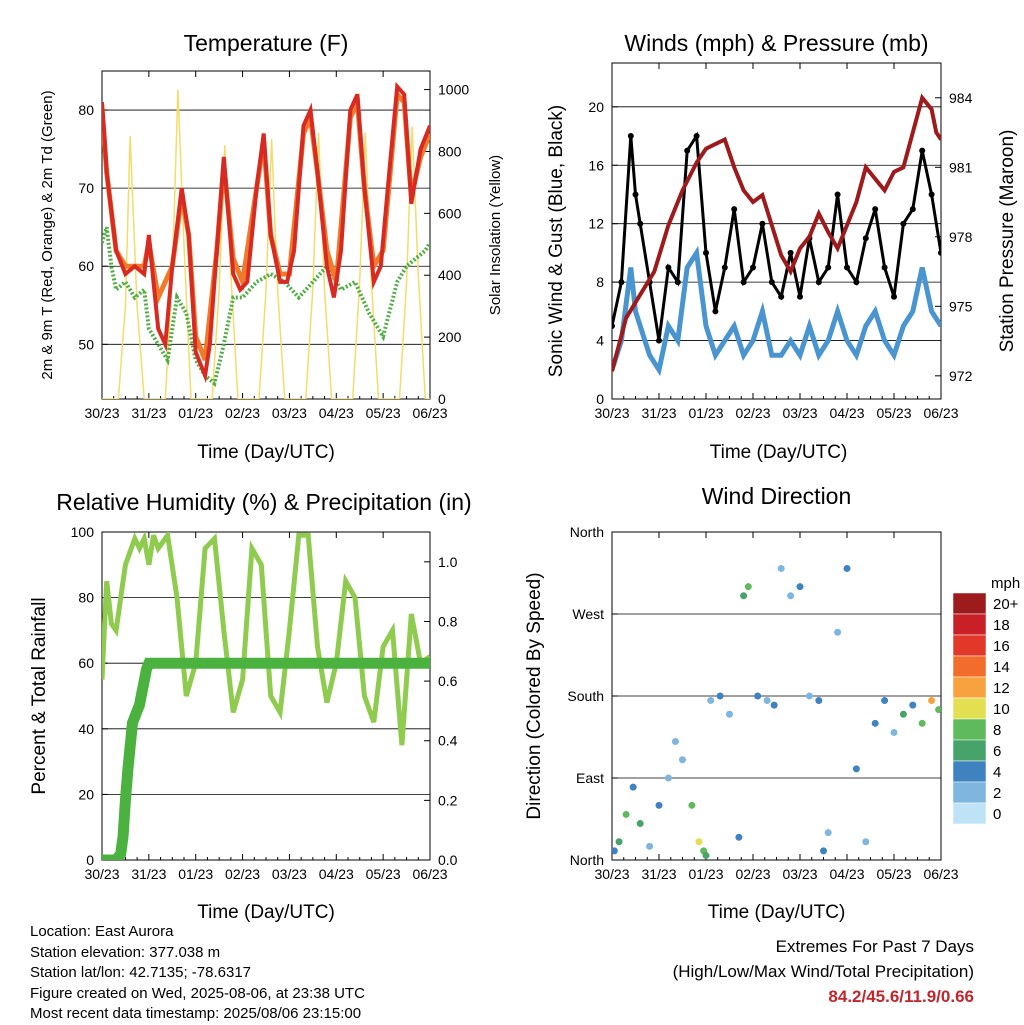  What do you see at coordinates (585, 696) in the screenshot?
I see `y-tick-label: South` at bounding box center [585, 696].